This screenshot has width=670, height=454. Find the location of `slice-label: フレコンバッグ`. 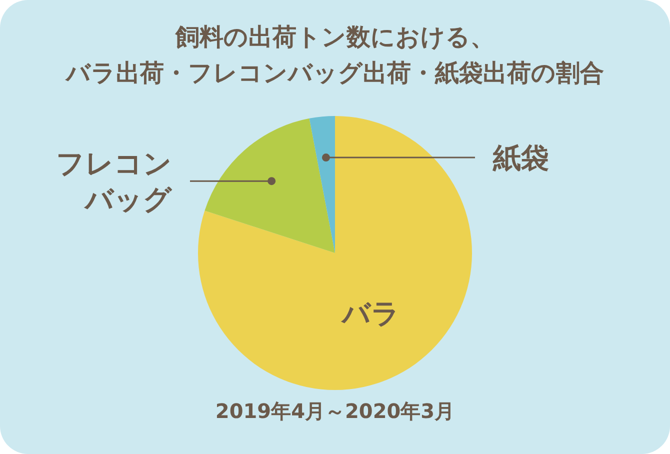

slice-label: フレコンバッグ is located at coordinates (114, 181).